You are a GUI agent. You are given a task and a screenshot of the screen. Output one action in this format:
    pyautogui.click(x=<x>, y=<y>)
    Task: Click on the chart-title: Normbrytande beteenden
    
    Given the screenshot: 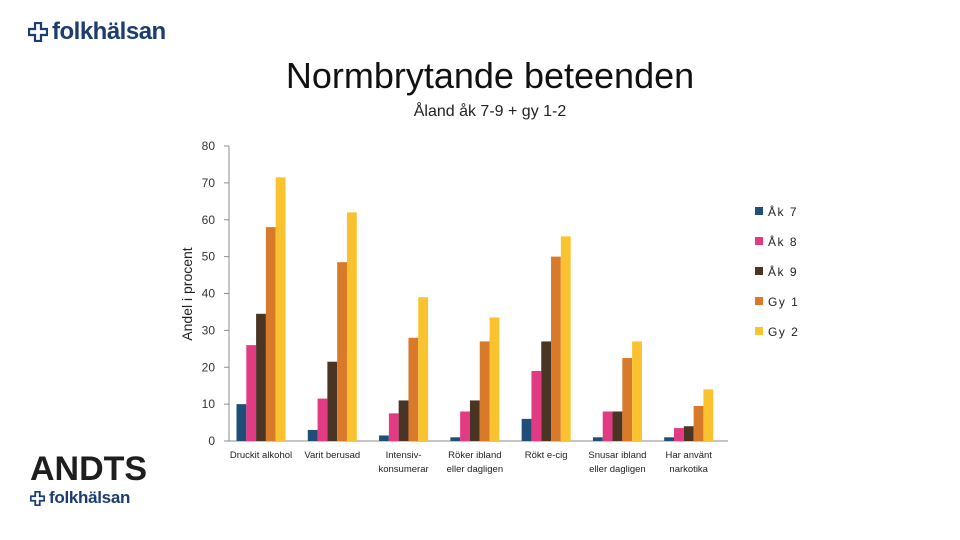 What is the action you would take?
    pyautogui.click(x=490, y=75)
    